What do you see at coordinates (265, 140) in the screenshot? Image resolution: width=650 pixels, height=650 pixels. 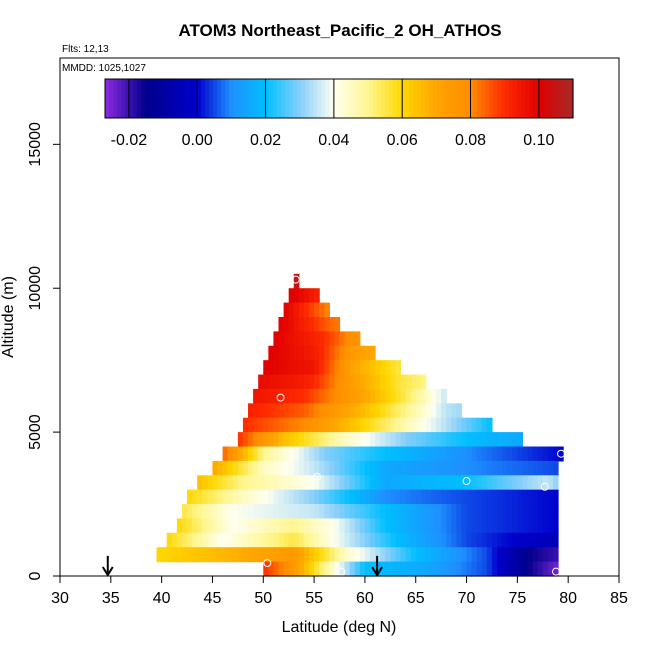 I see `colorbar-tick-label: 0.02` at bounding box center [265, 140].